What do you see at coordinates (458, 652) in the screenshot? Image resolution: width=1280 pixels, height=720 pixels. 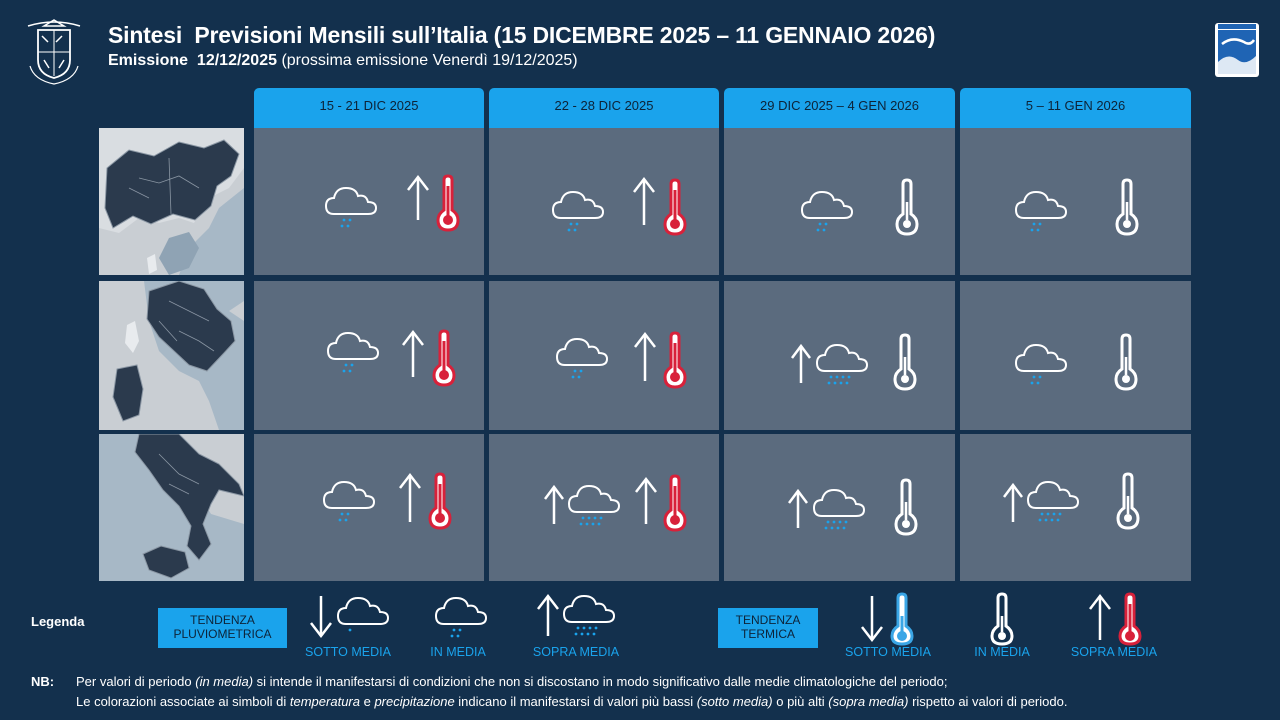 I see `legend-caption-precip-normal: IN MEDIA` at bounding box center [458, 652].